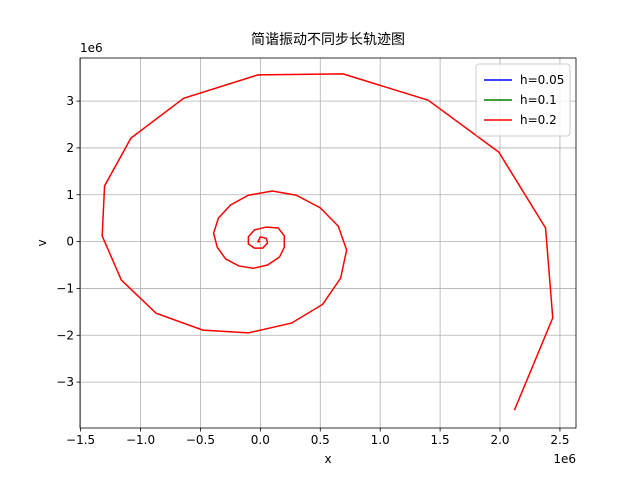 This screenshot has height=484, width=640. What do you see at coordinates (70, 195) in the screenshot?
I see `y-tick-label: 1` at bounding box center [70, 195].